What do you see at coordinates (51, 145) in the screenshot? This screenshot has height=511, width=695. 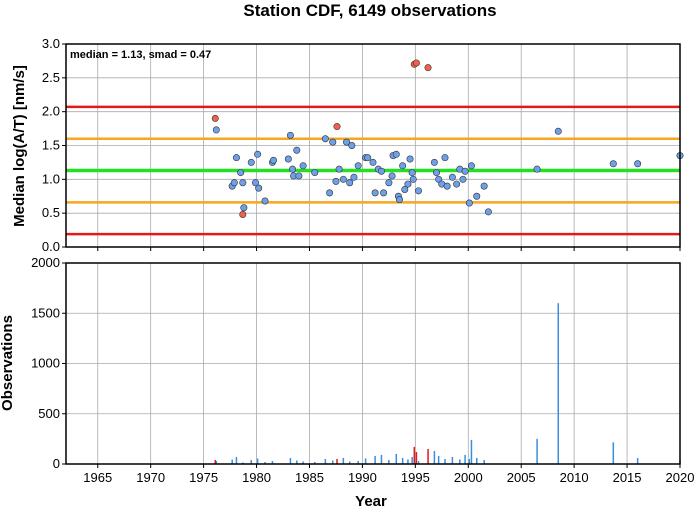 I see `top-y-tick-label: 1.5` at bounding box center [51, 145].